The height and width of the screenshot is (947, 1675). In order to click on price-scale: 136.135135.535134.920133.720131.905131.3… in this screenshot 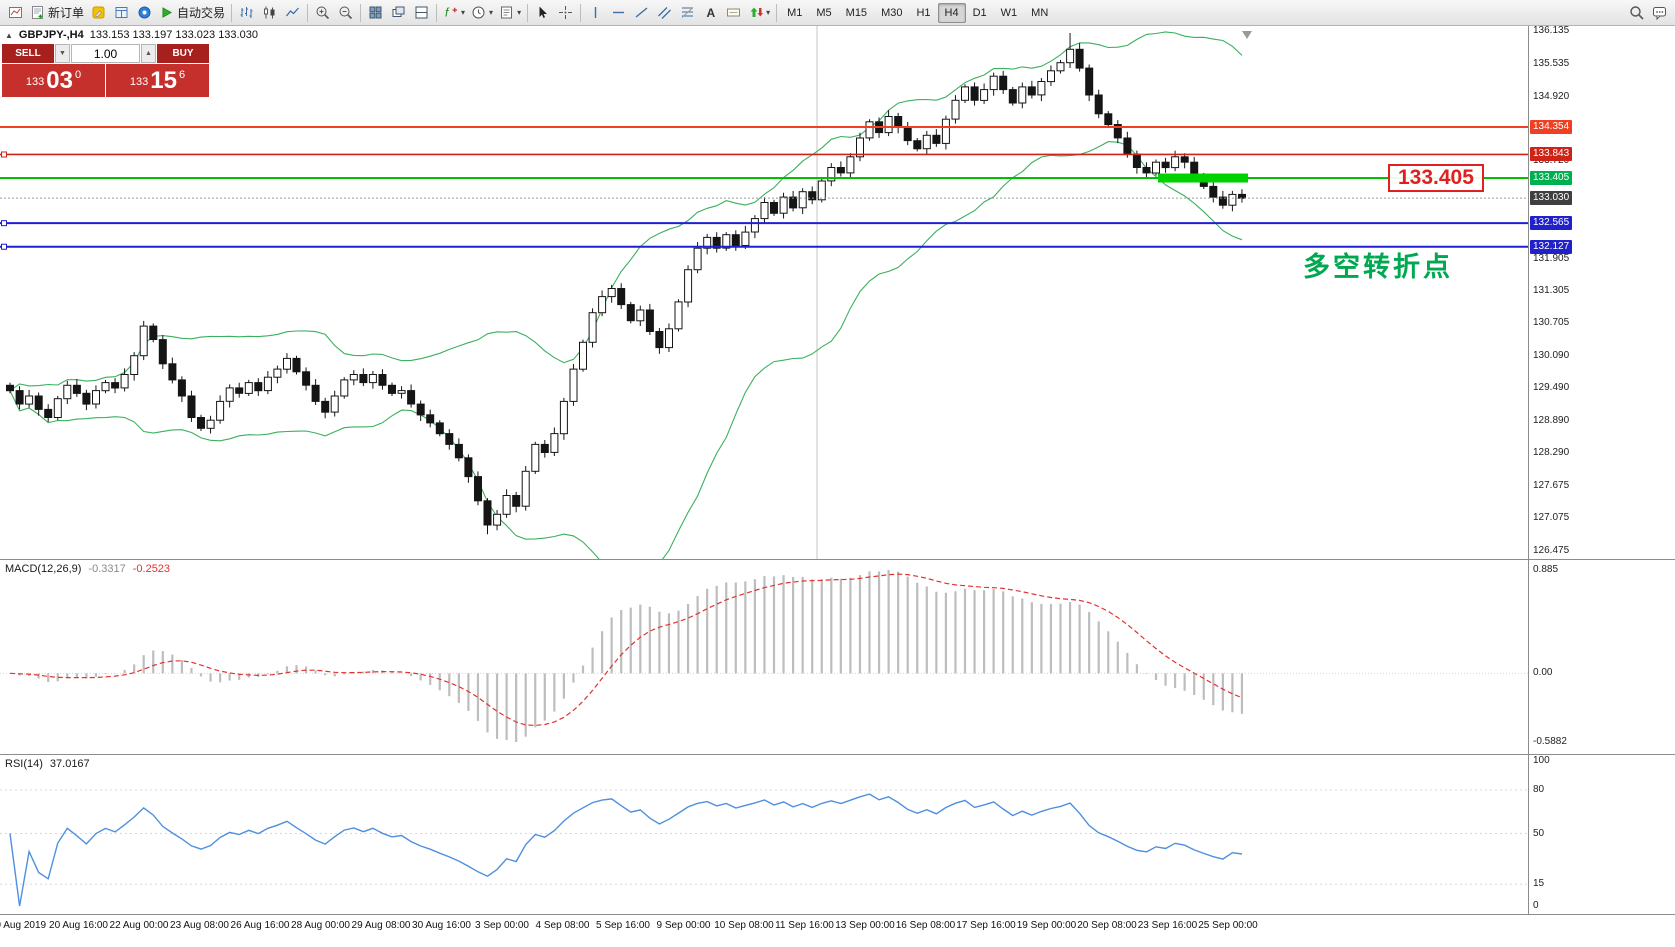, I will do `click(1601, 293)`.